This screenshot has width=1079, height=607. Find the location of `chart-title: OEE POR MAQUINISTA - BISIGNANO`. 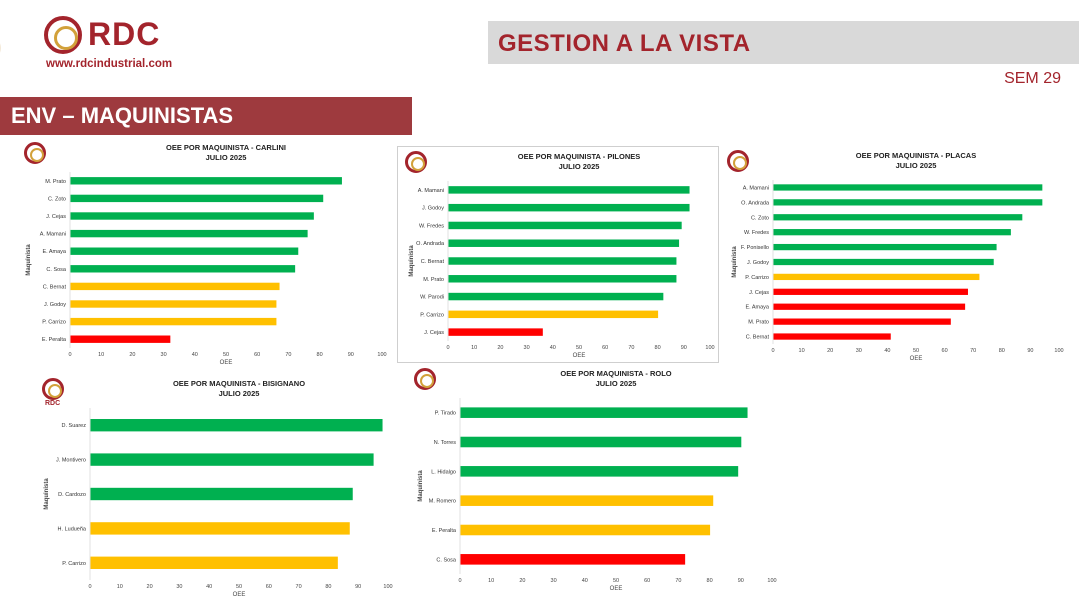

chart-title: OEE POR MAQUINISTA - BISIGNANO is located at coordinates (239, 383).